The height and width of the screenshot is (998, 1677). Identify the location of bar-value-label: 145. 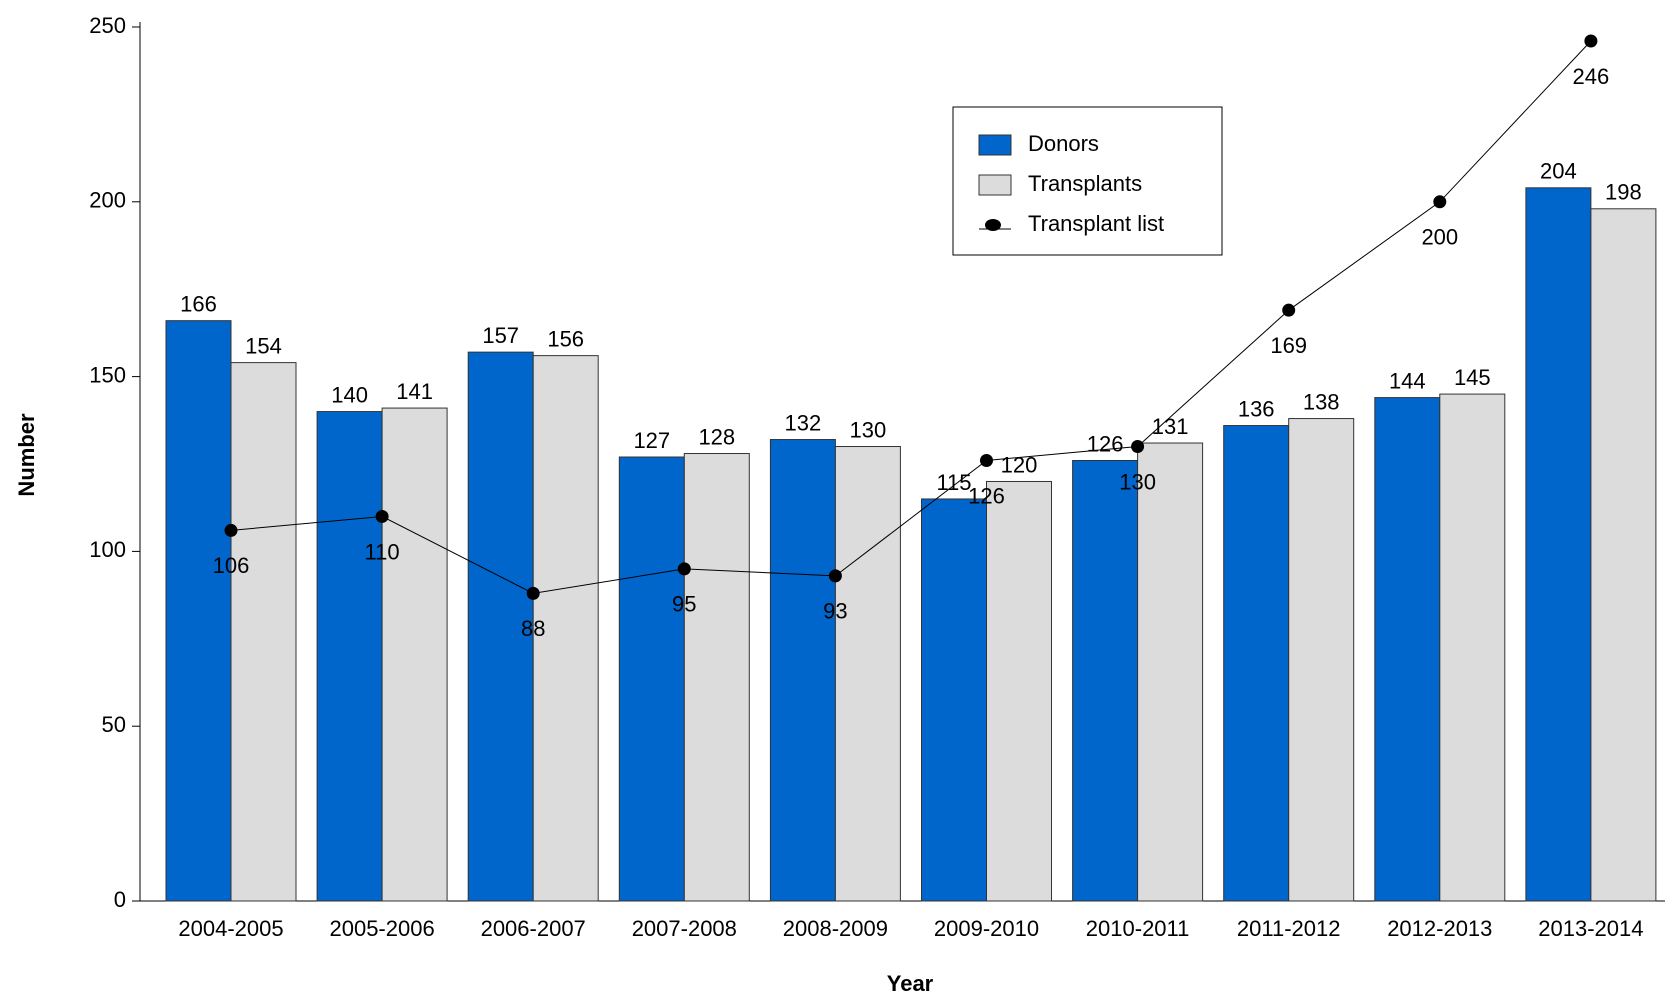
(1472, 377).